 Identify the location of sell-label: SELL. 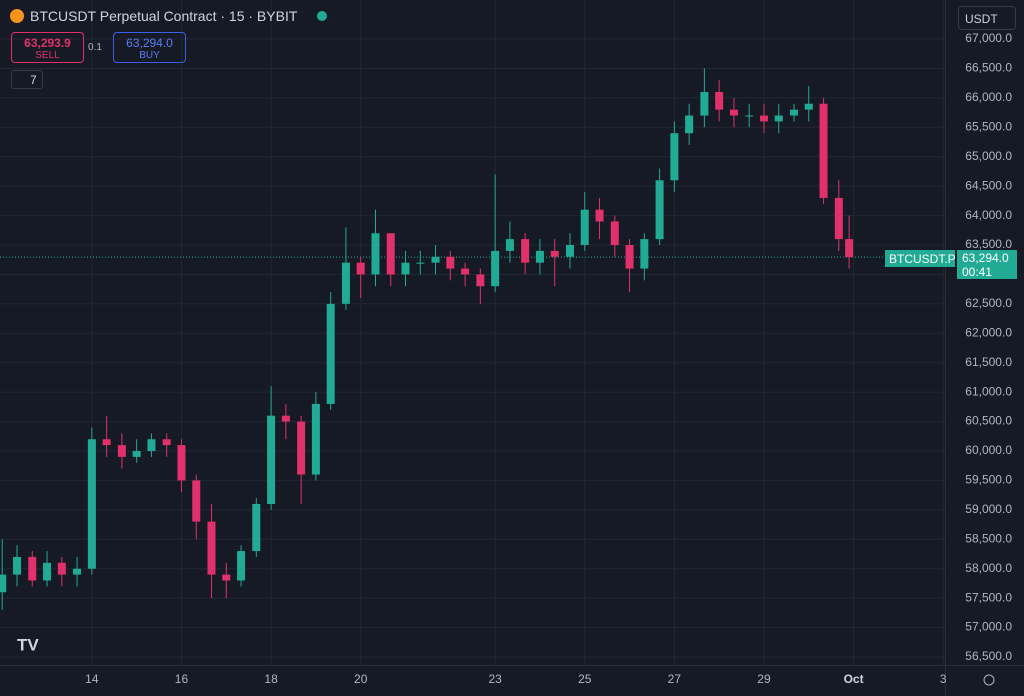
(47, 55).